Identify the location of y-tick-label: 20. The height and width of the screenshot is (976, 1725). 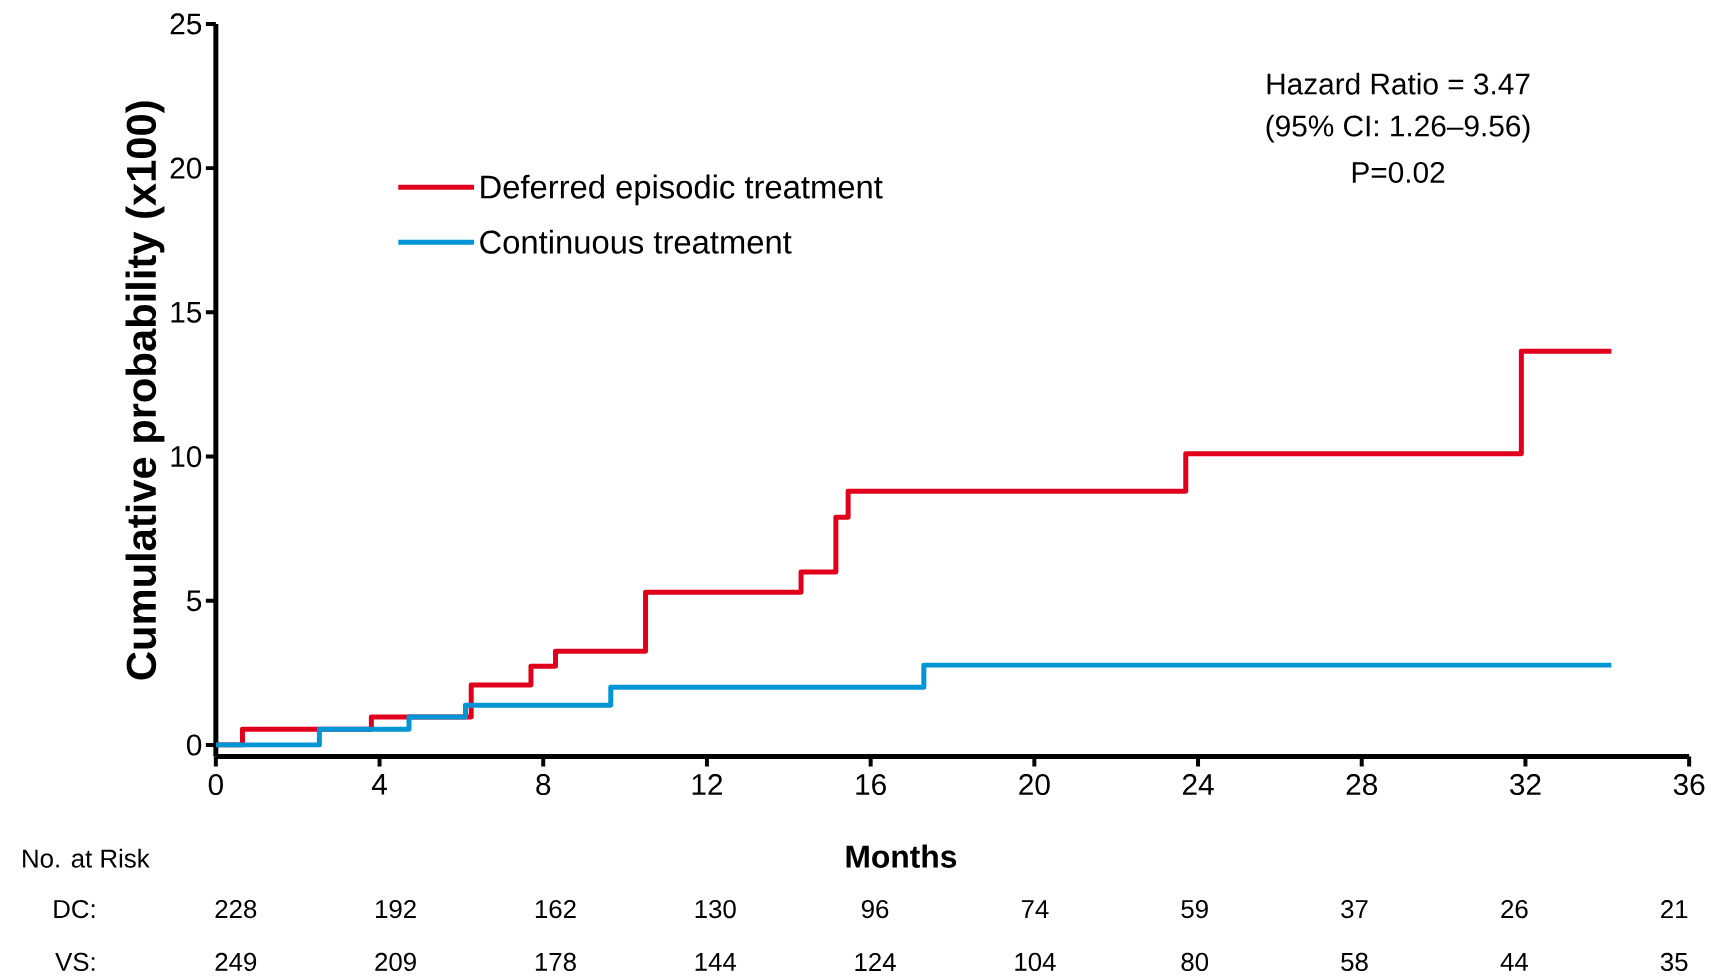
(186, 168).